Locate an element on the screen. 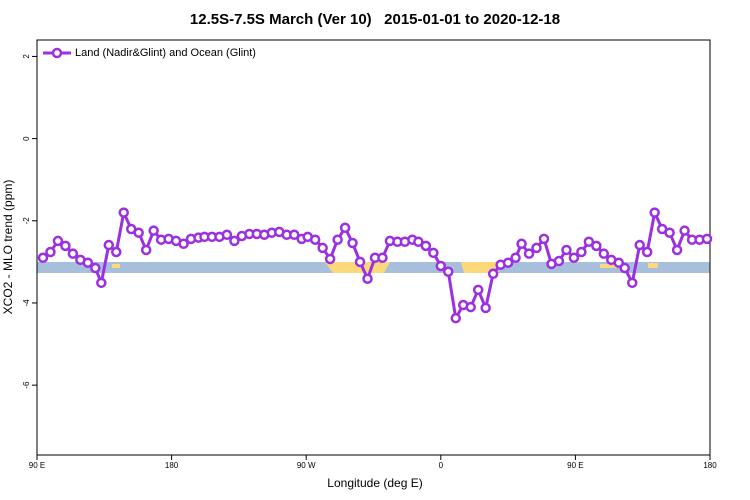 This screenshot has width=750, height=500. y-tick-label: -2 is located at coordinates (26, 221).